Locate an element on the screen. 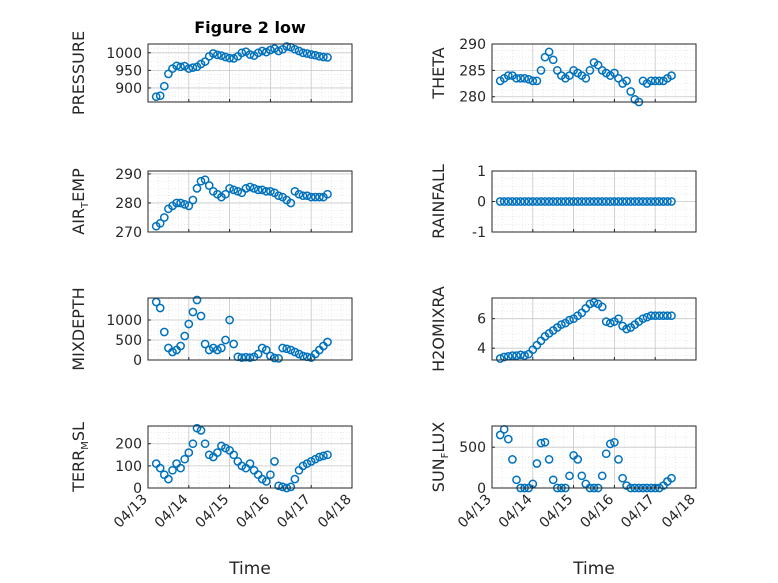 The width and height of the screenshot is (778, 583). y-tick-label: -1 is located at coordinates (479, 233).